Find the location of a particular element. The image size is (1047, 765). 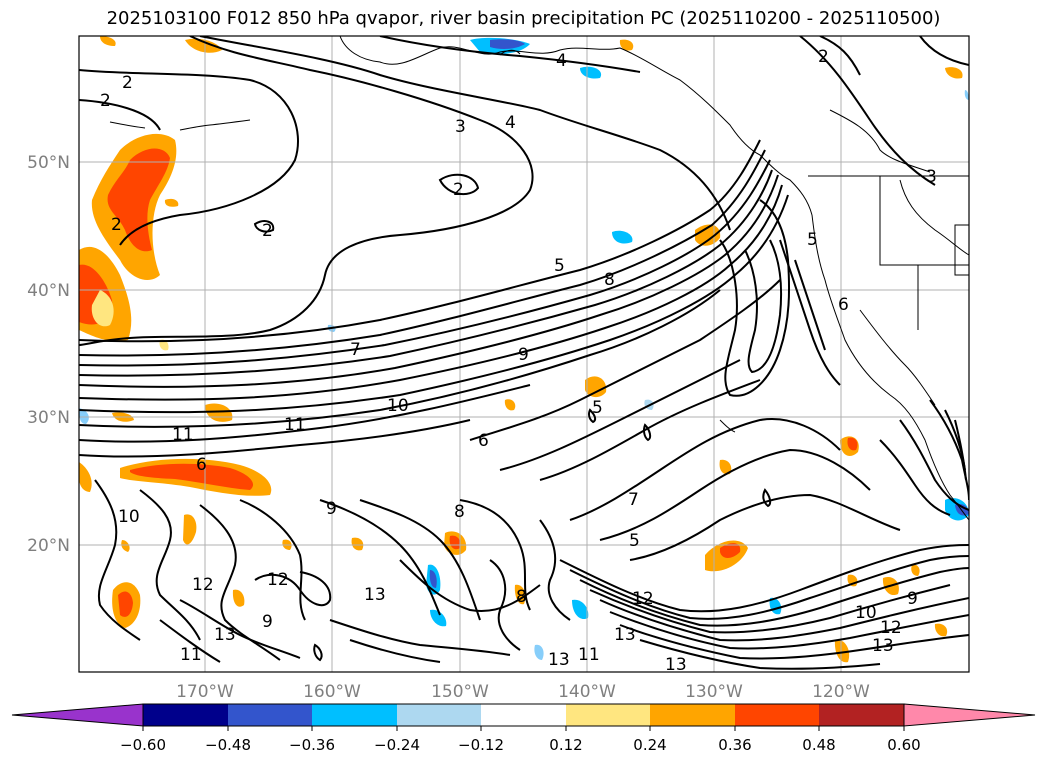

lon-label-160w: 160°W is located at coordinates (332, 692).